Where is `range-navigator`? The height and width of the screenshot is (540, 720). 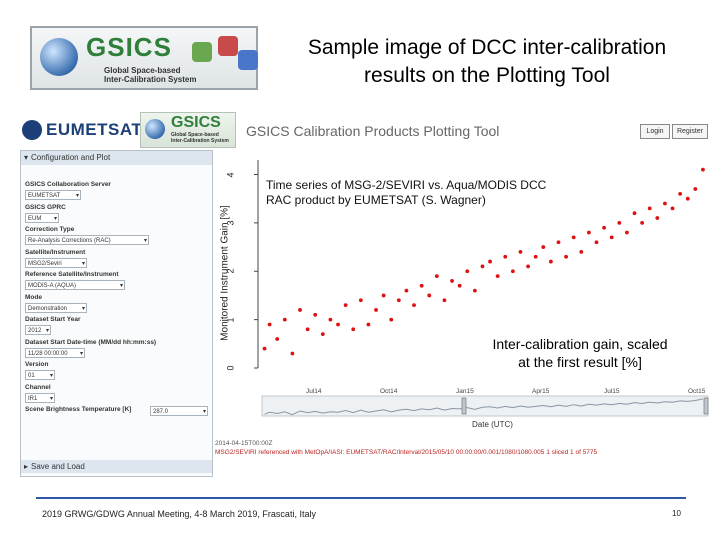
range-navigator is located at coordinates (485, 406).